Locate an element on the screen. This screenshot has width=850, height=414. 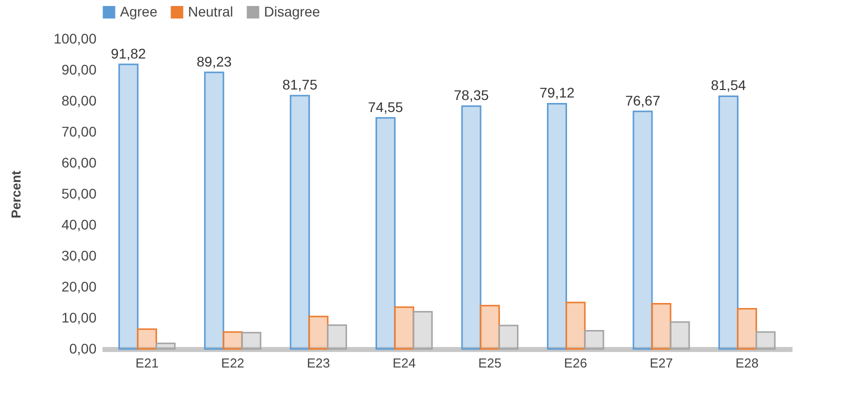
x-tick-label: E22 is located at coordinates (232, 363).